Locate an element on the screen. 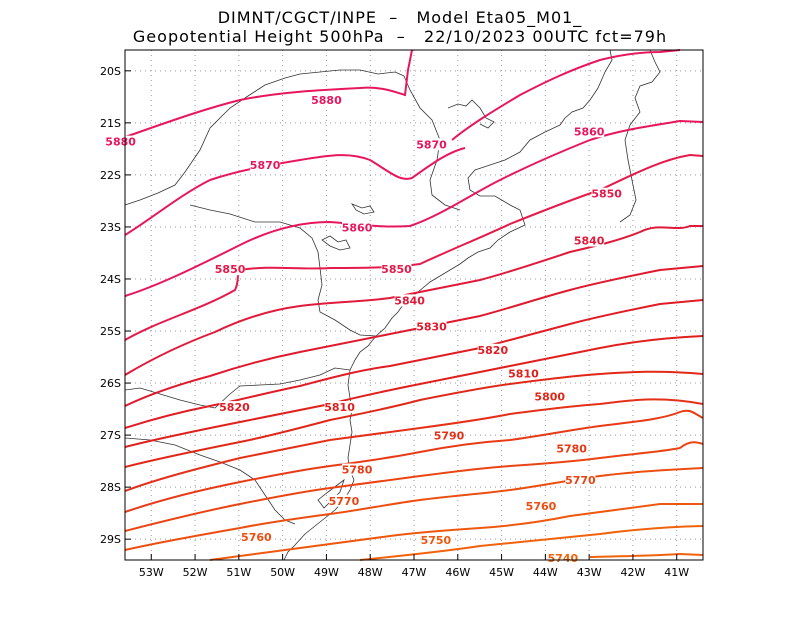  lat-label: 26S is located at coordinates (110, 383).